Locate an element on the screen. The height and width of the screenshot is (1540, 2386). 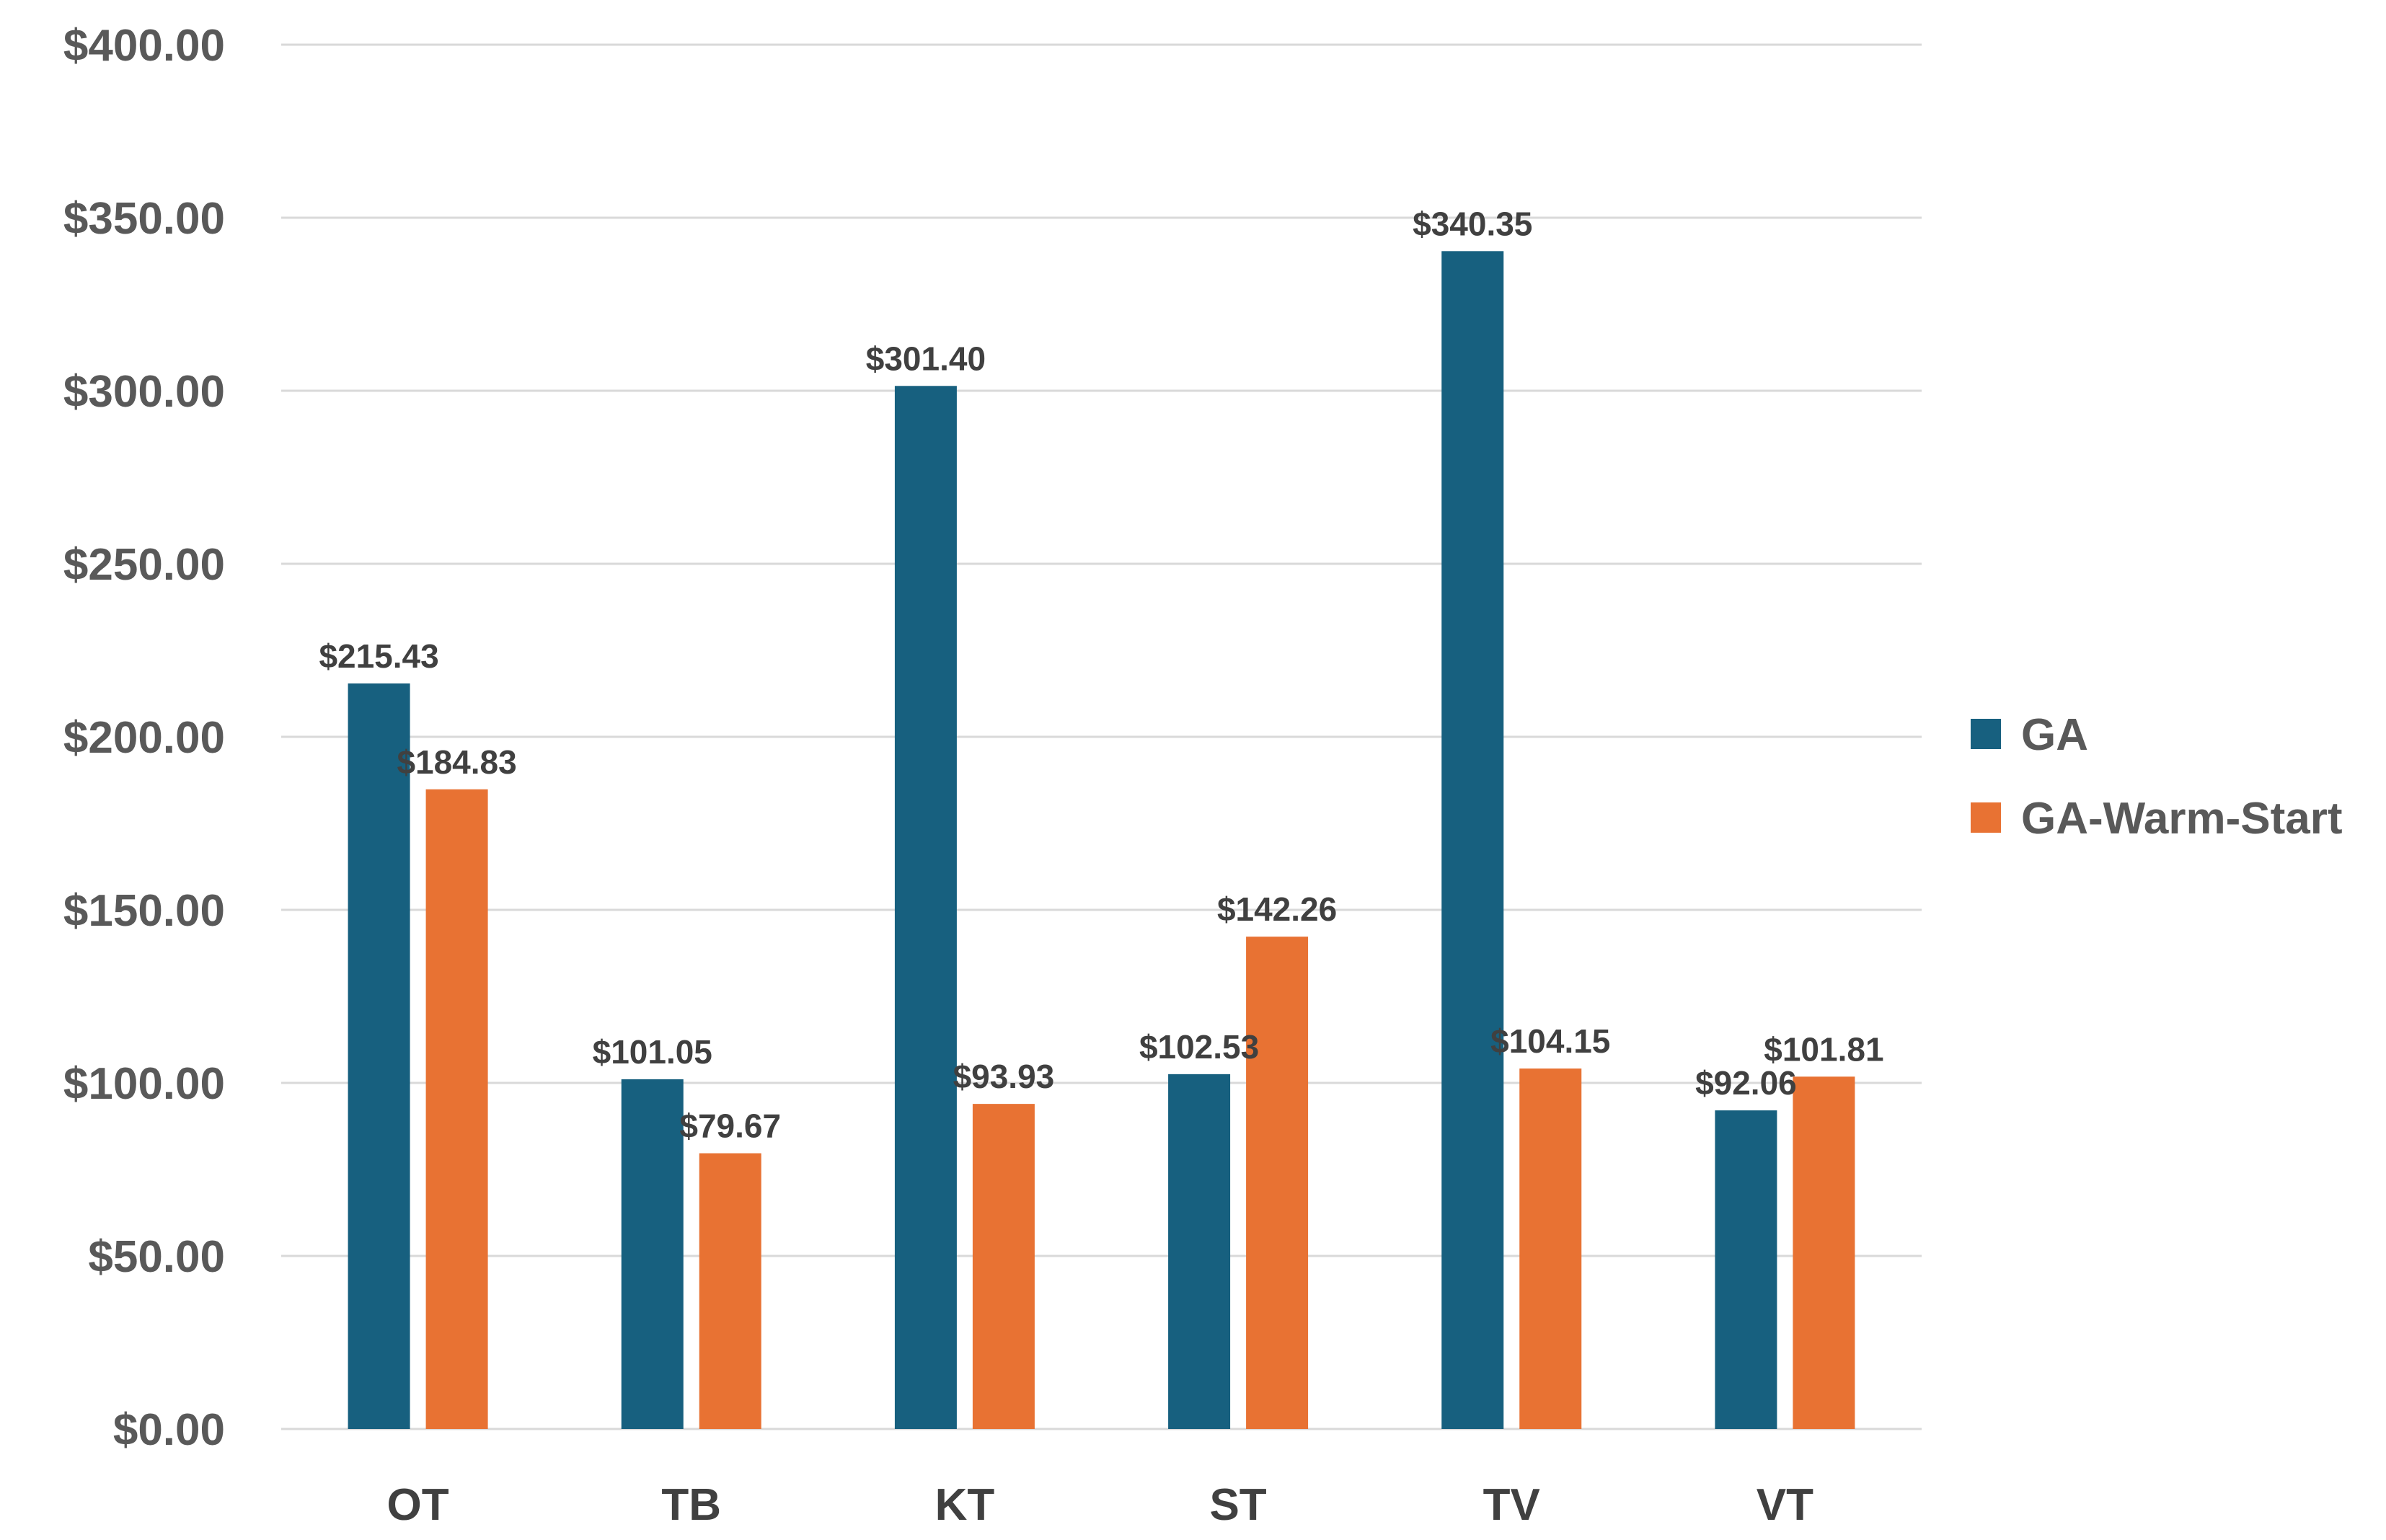
bar-ot-ga is located at coordinates (379, 1056).